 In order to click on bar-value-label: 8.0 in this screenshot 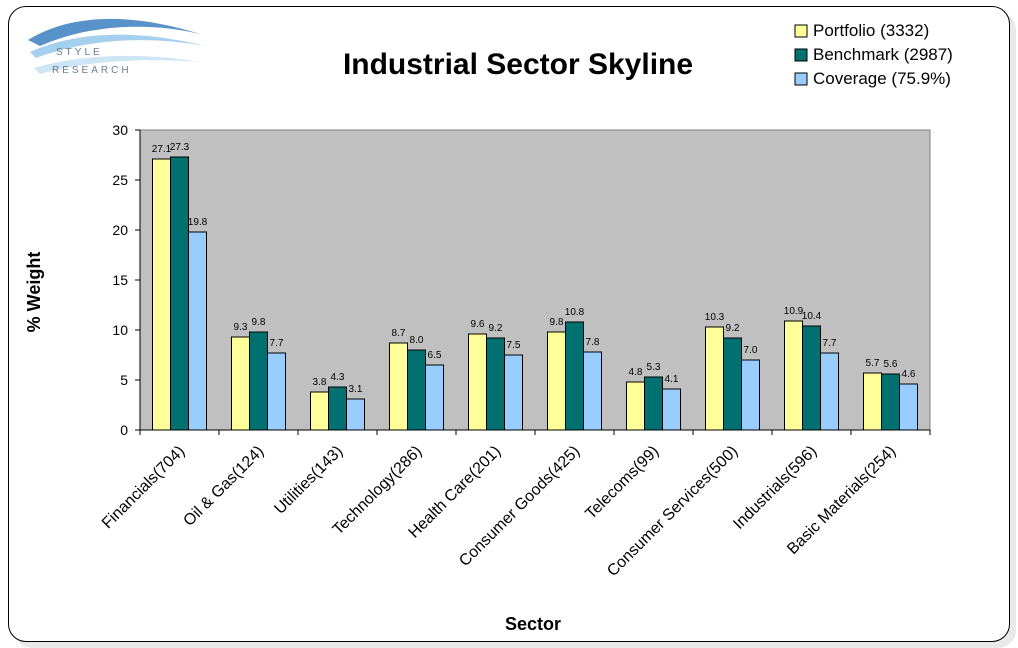, I will do `click(417, 340)`.